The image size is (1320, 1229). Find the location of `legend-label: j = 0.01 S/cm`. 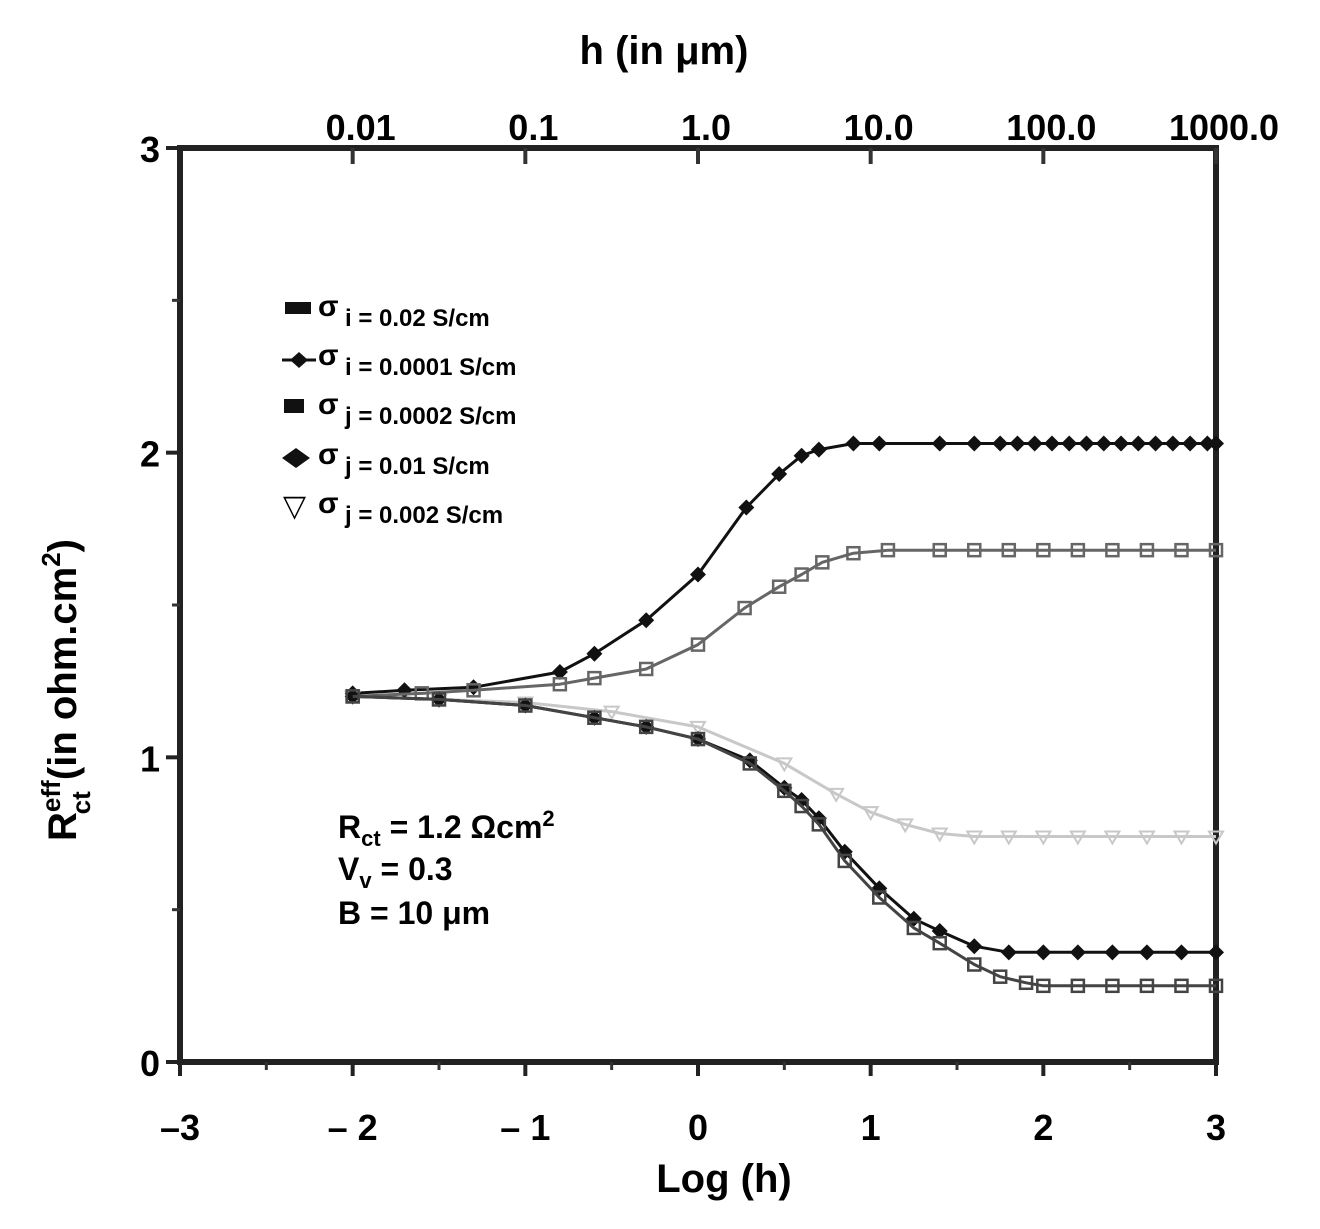

legend-label: j = 0.01 S/cm is located at coordinates (417, 466).